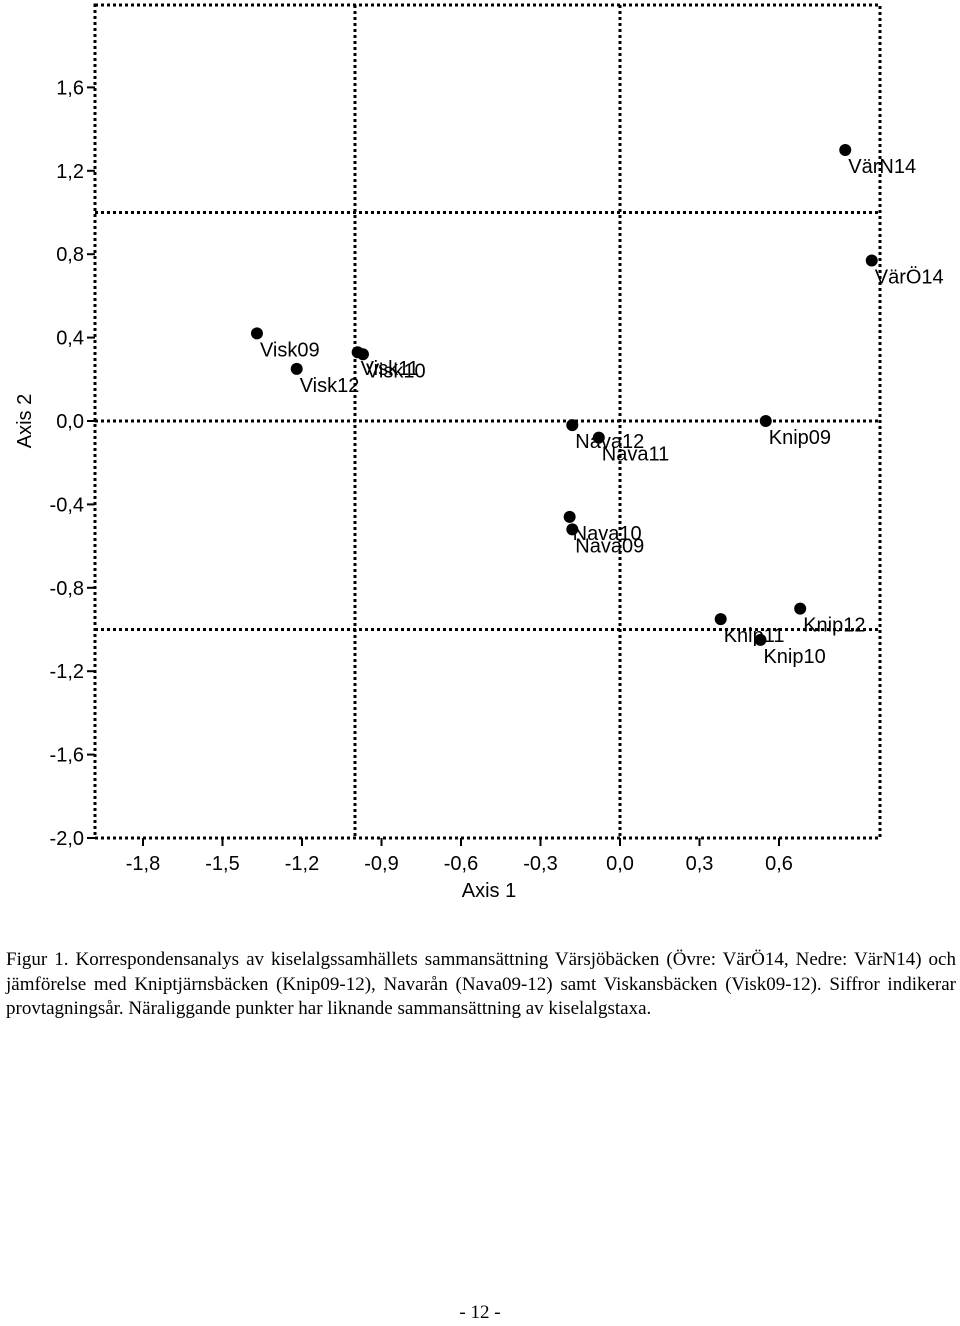 The width and height of the screenshot is (960, 1326). I want to click on data-point-label: Visk10, so click(396, 371).